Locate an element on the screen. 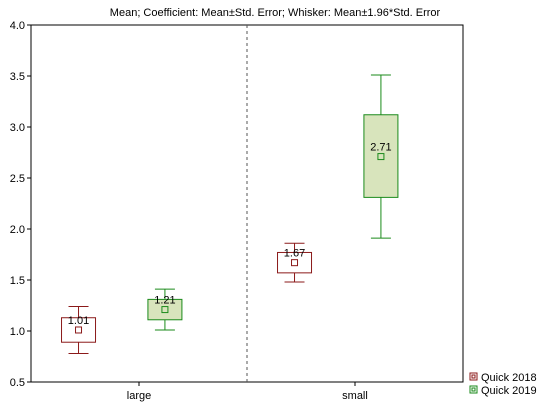 The image size is (550, 407). y-tick-label: 4.0 is located at coordinates (17, 26).